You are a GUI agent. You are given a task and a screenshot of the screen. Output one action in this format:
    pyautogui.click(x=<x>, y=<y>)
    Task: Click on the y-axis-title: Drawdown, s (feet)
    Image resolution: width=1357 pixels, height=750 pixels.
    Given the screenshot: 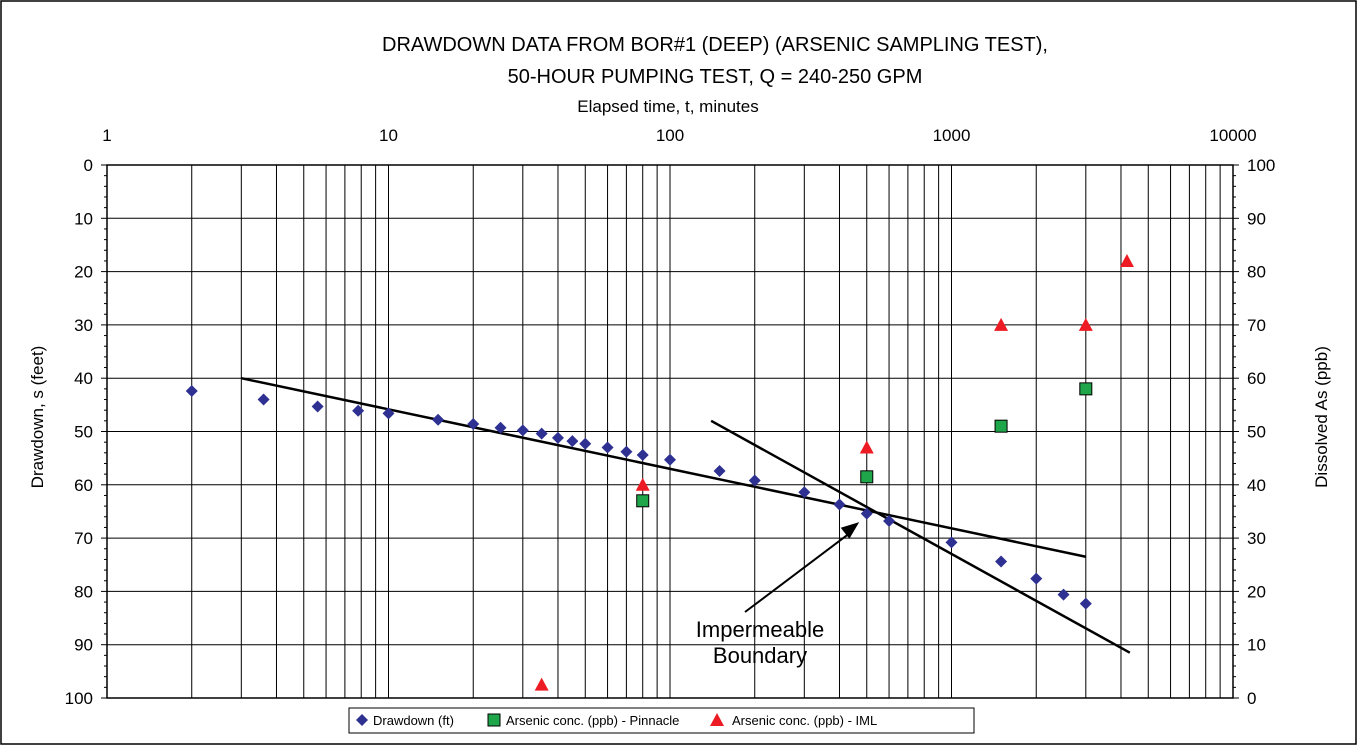 What is the action you would take?
    pyautogui.click(x=37, y=417)
    